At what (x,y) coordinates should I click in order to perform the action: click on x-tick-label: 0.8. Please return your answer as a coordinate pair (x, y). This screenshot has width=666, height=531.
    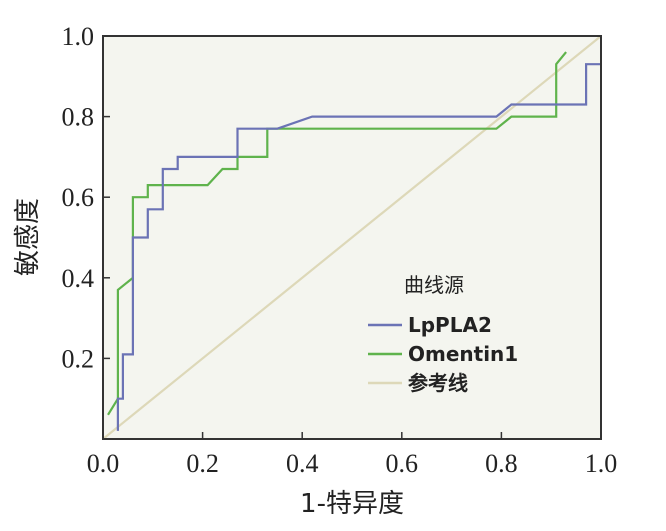
    Looking at the image, I should click on (501, 463).